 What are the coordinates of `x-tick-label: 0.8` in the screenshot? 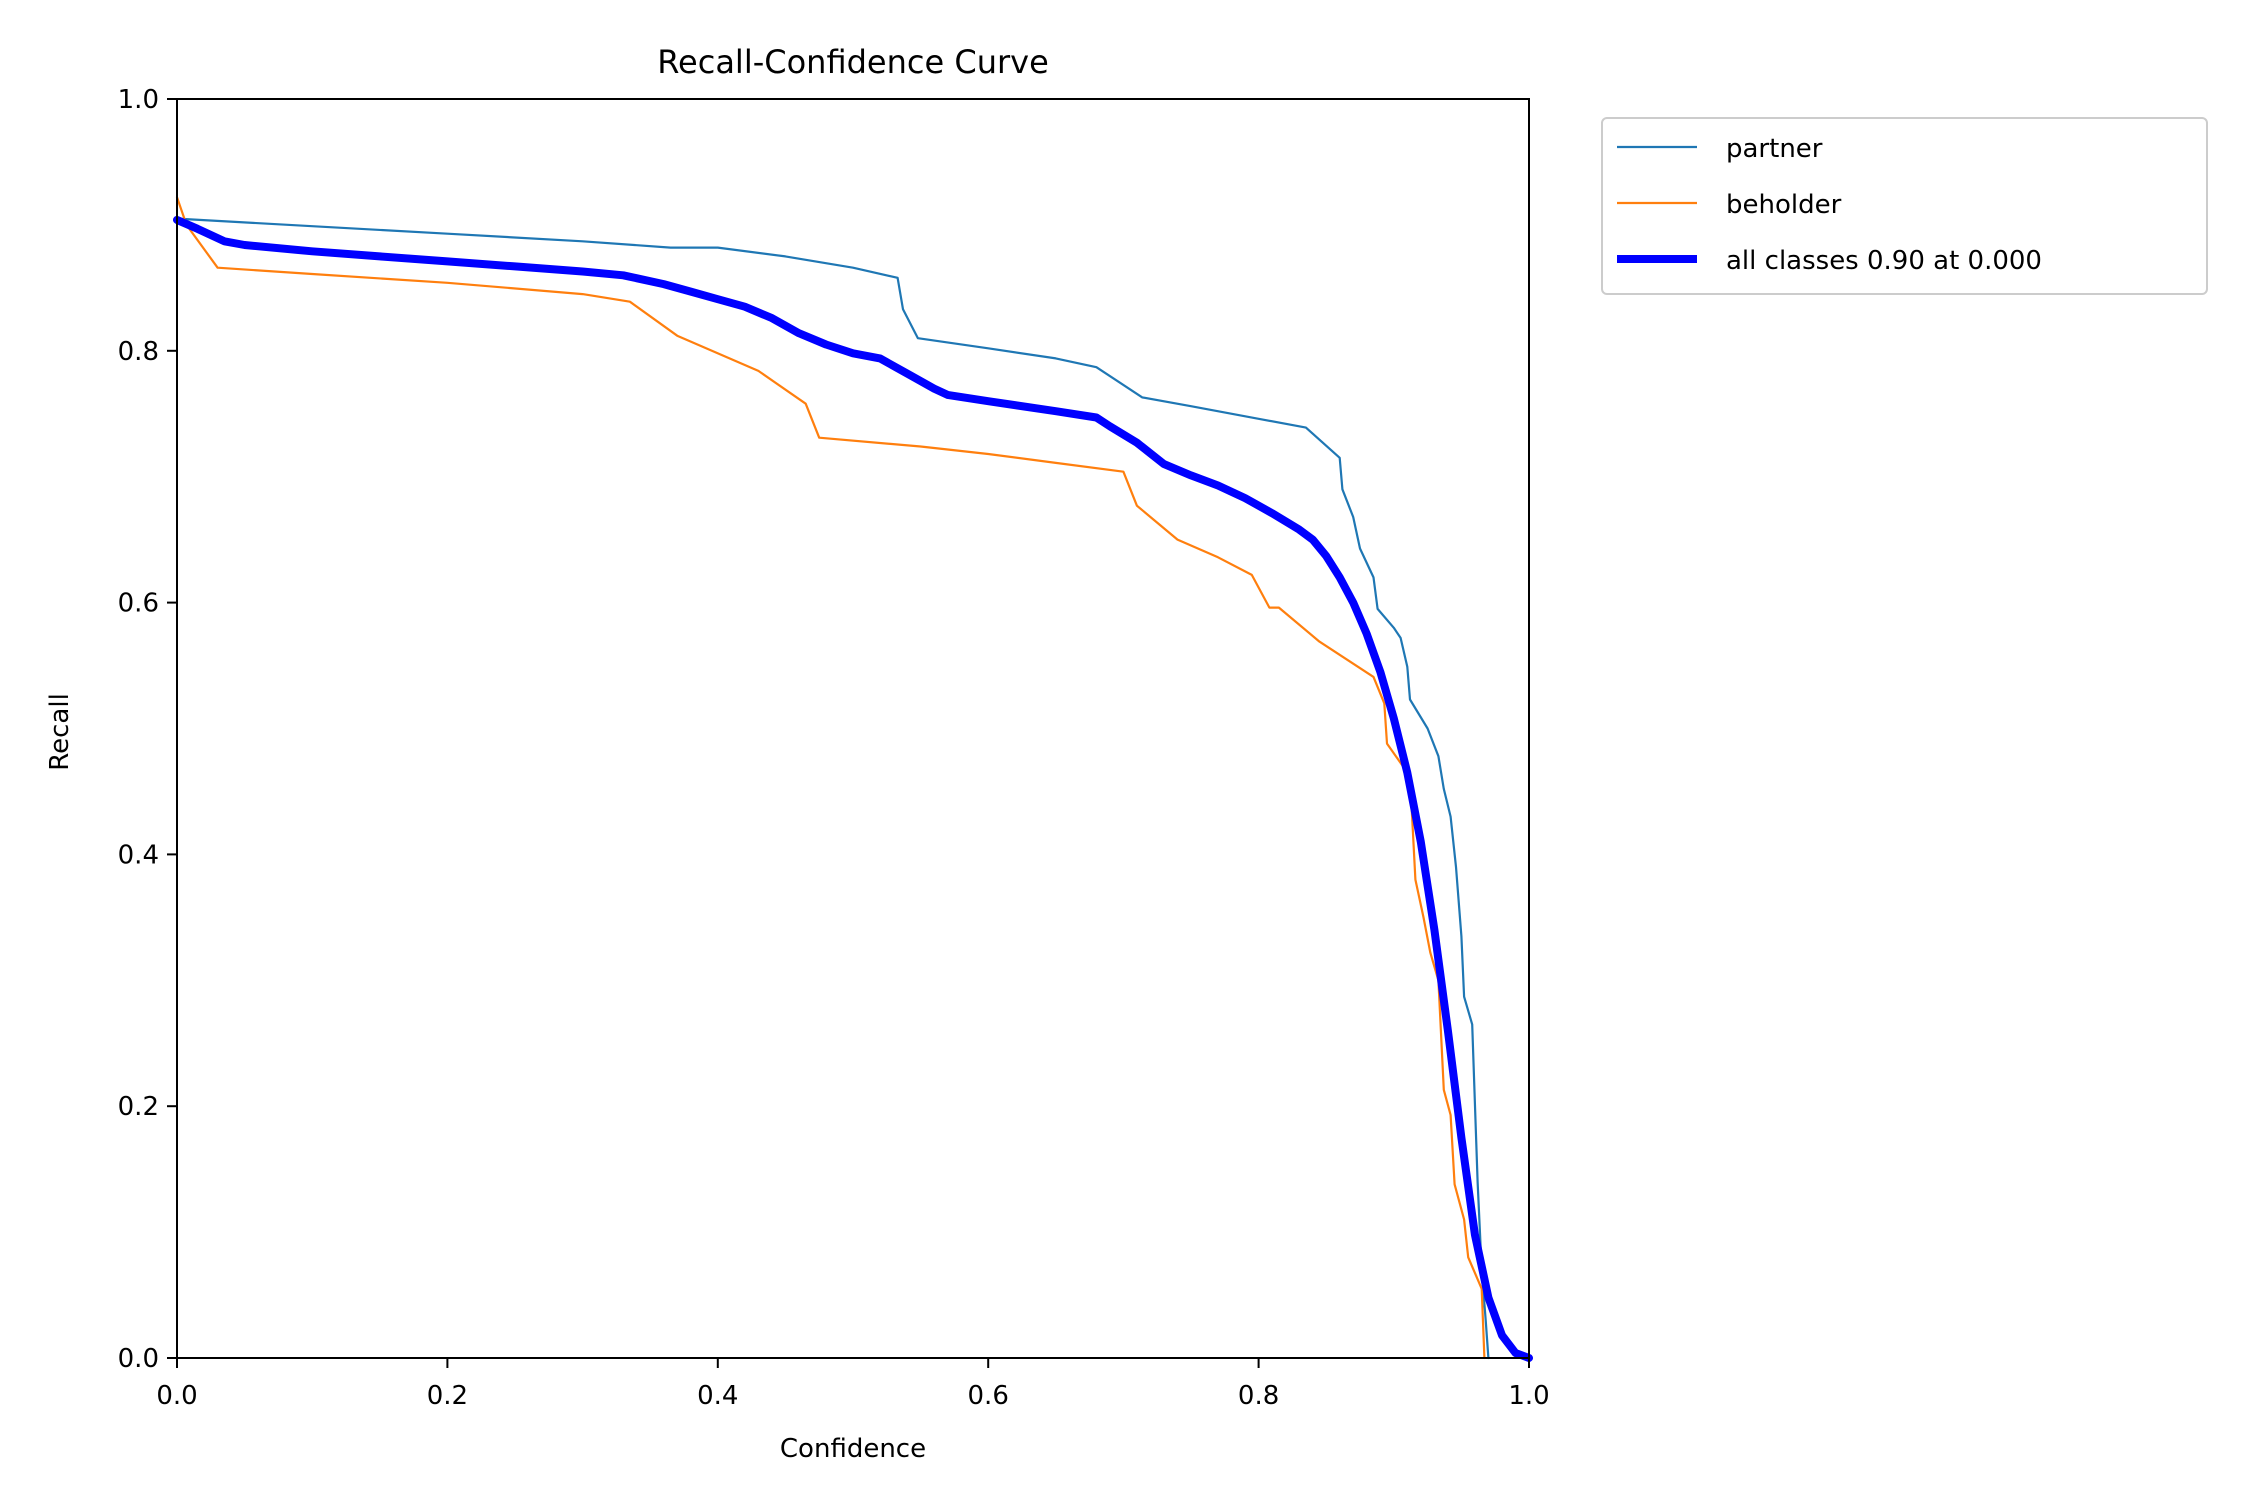 It's located at (1258, 1396).